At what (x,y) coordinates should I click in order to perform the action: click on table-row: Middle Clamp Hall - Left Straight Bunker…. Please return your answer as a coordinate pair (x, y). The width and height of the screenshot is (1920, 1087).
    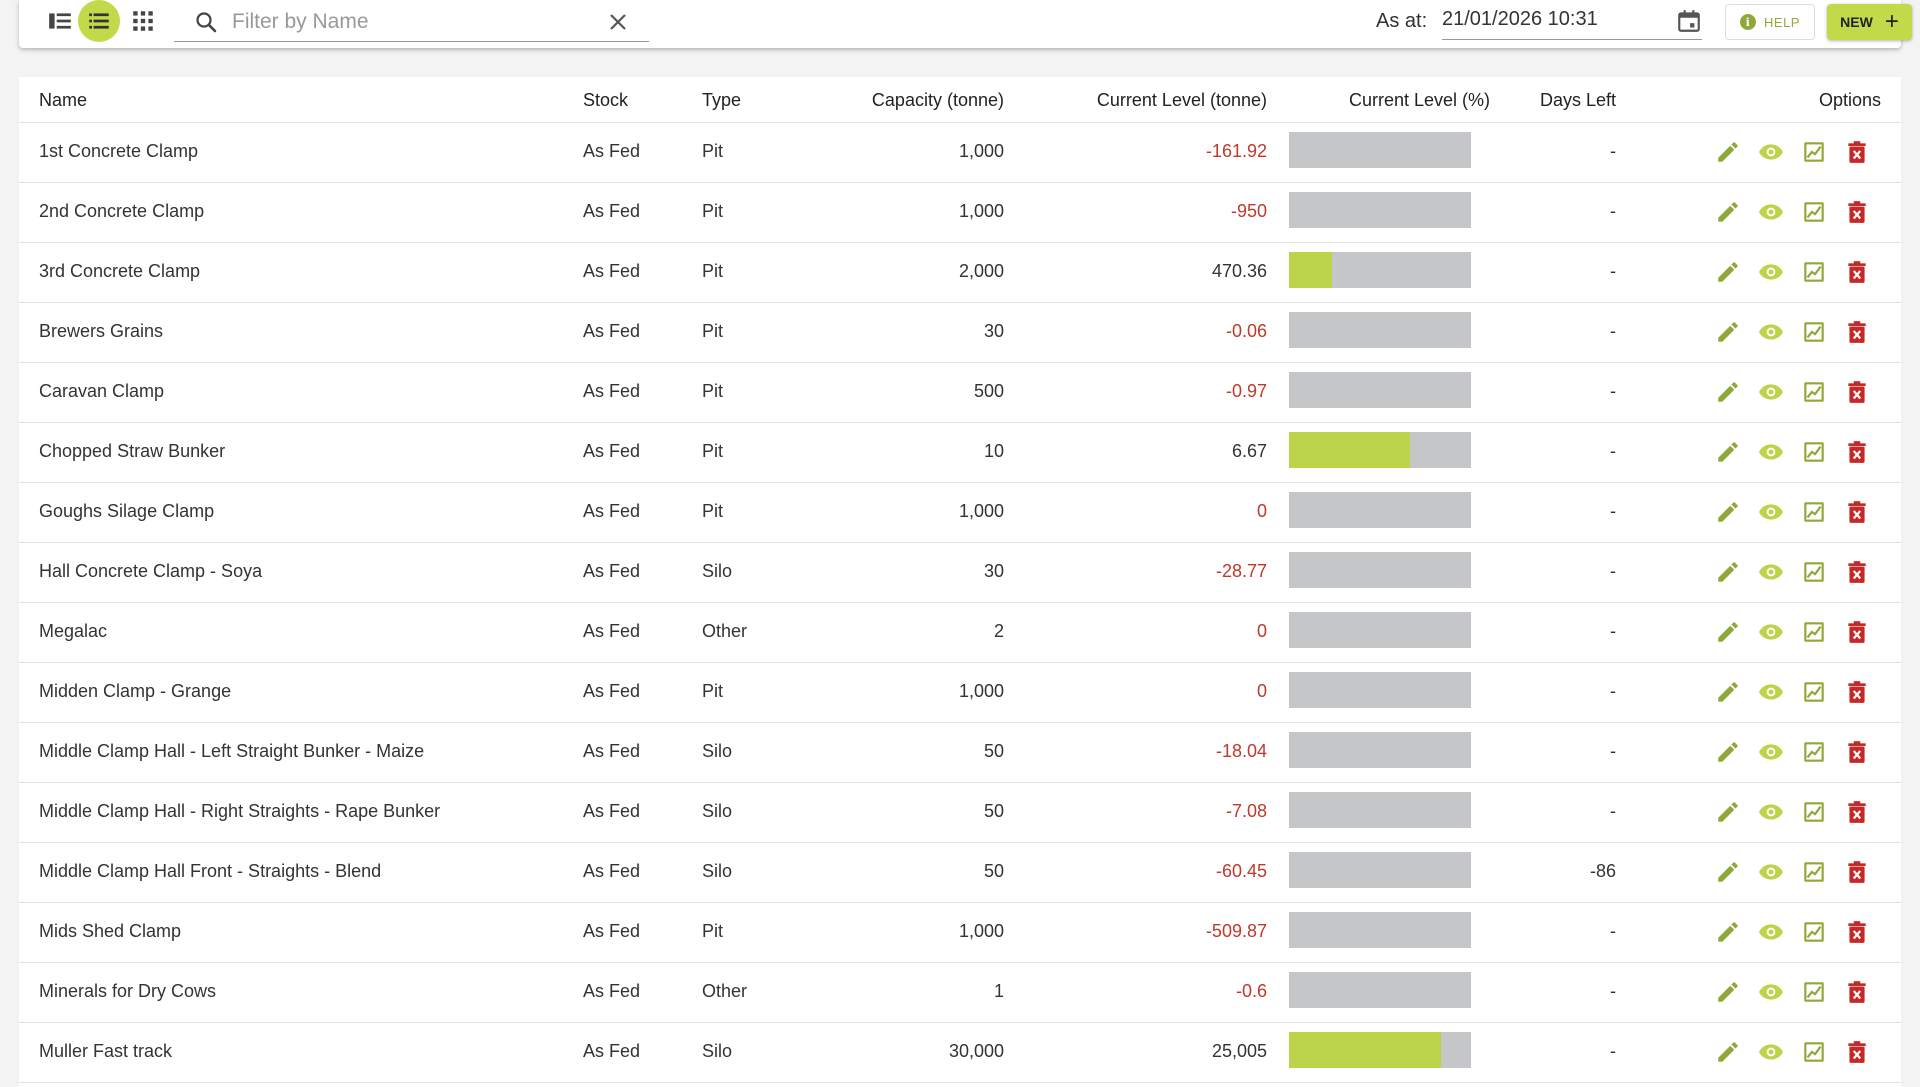
    Looking at the image, I should click on (960, 753).